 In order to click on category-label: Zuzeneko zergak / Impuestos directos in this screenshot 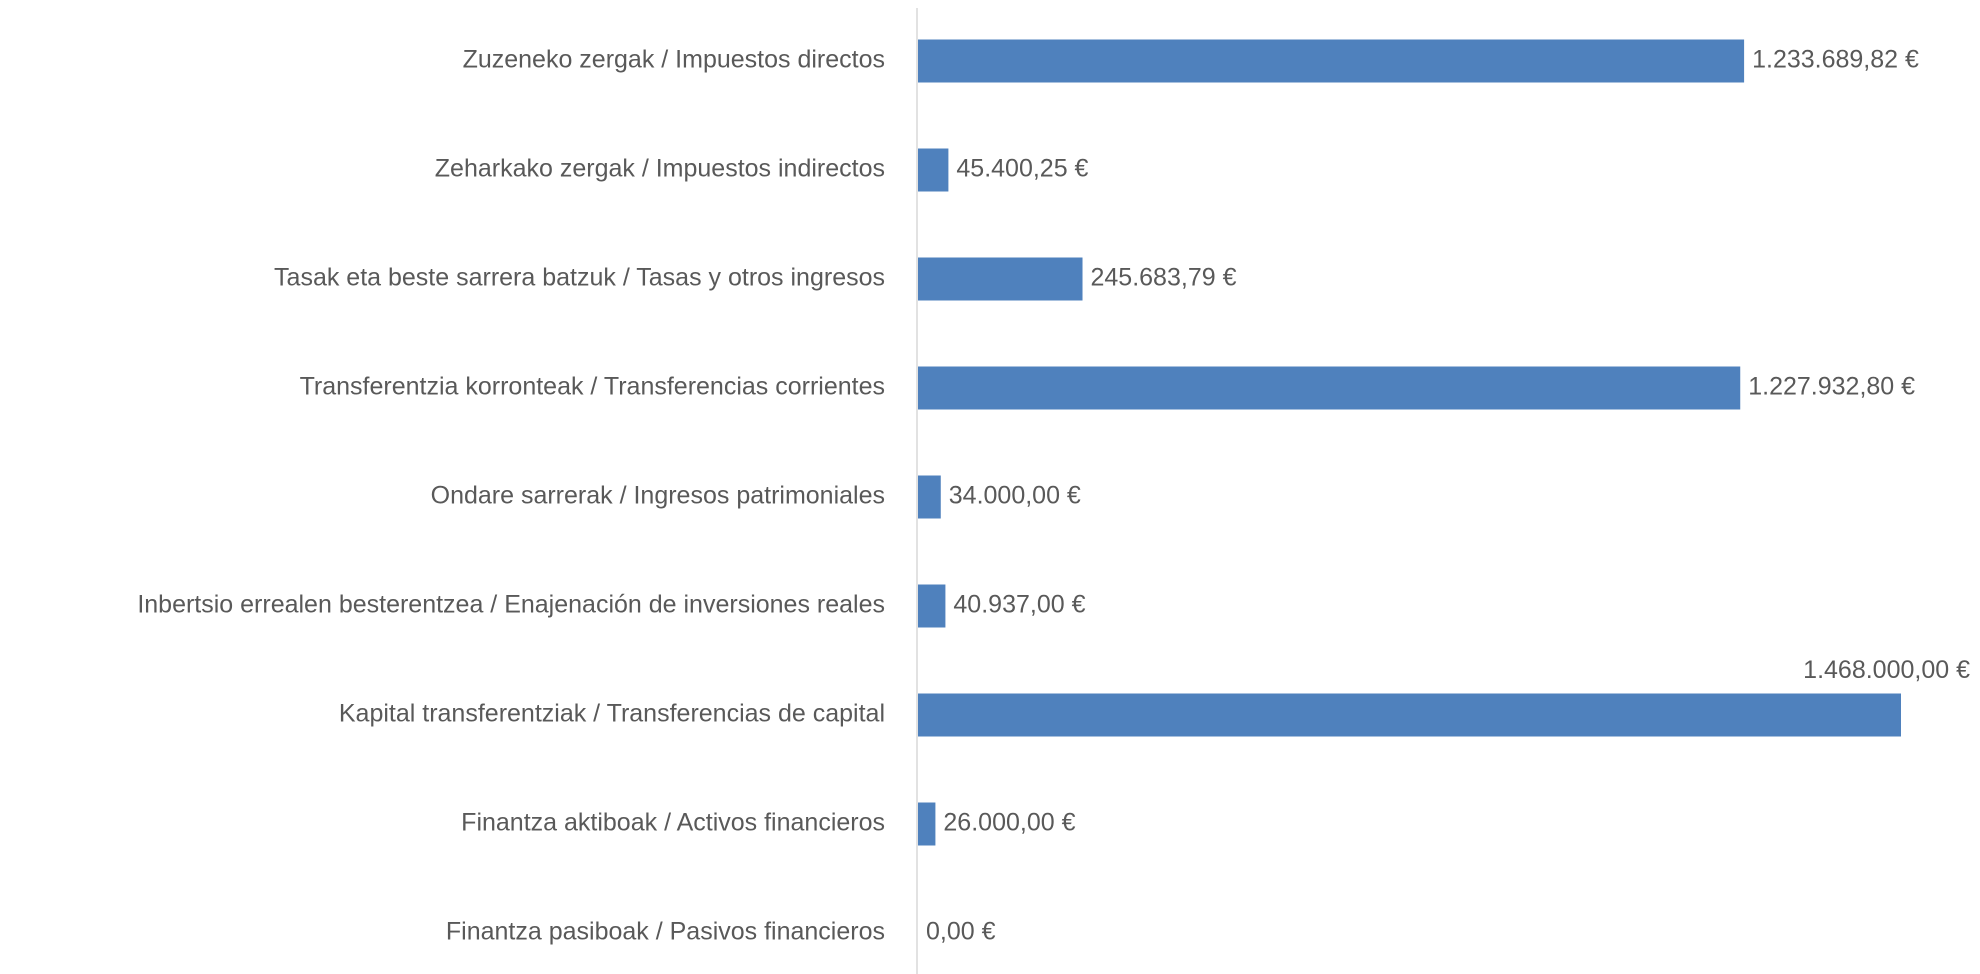, I will do `click(674, 60)`.